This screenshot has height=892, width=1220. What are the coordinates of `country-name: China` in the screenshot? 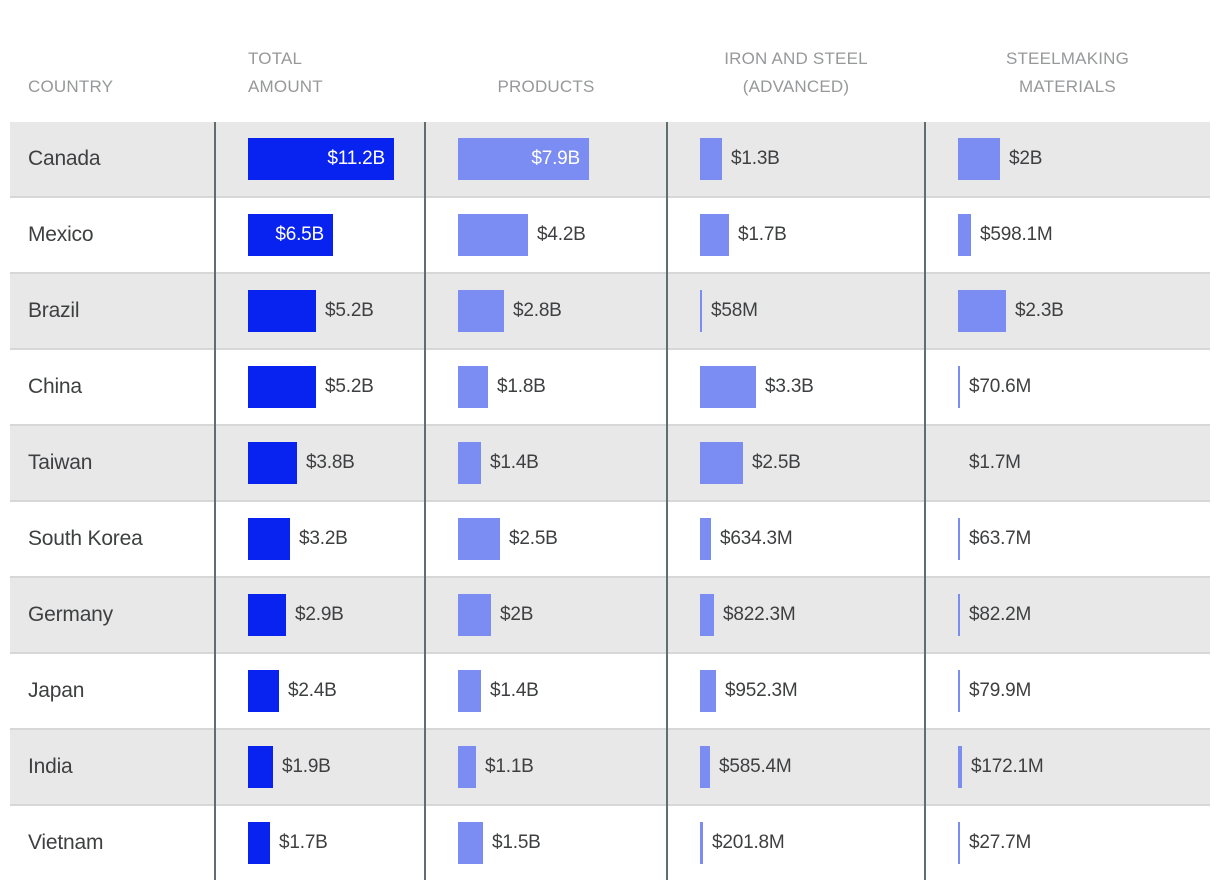 It's located at (55, 386).